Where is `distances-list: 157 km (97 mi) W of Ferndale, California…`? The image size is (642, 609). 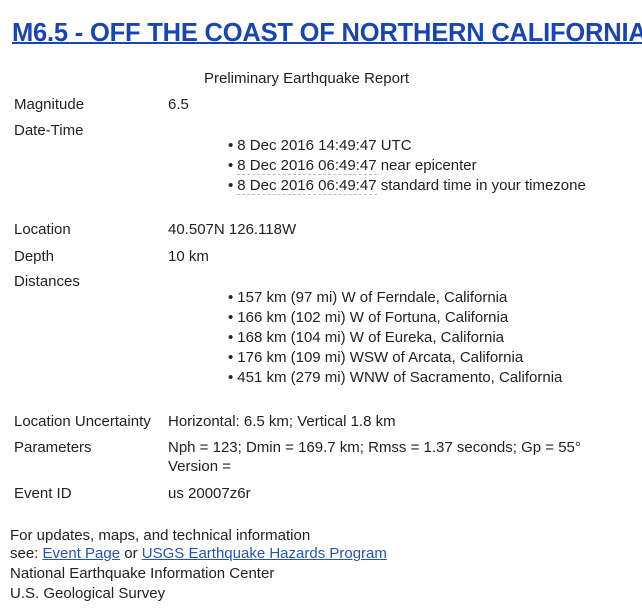 distances-list: 157 km (97 mi) W of Ferndale, California… is located at coordinates (395, 338).